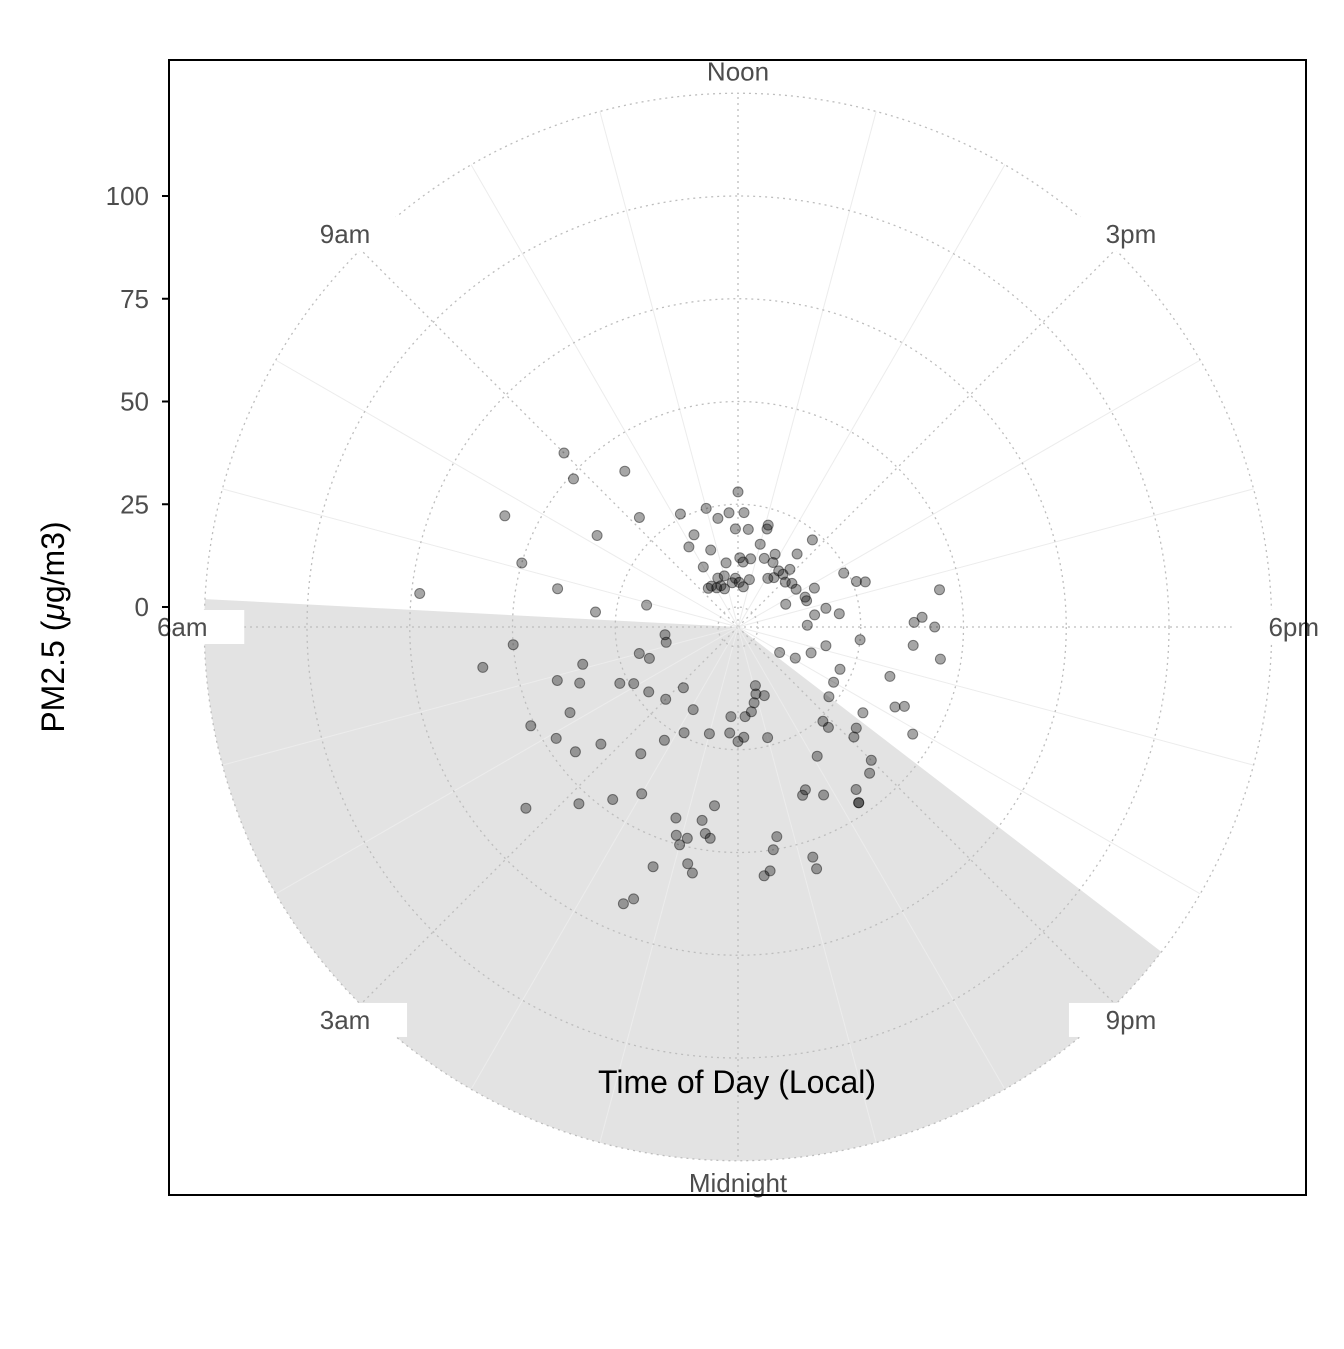  I want to click on radial-tick-label: 25, so click(134, 504).